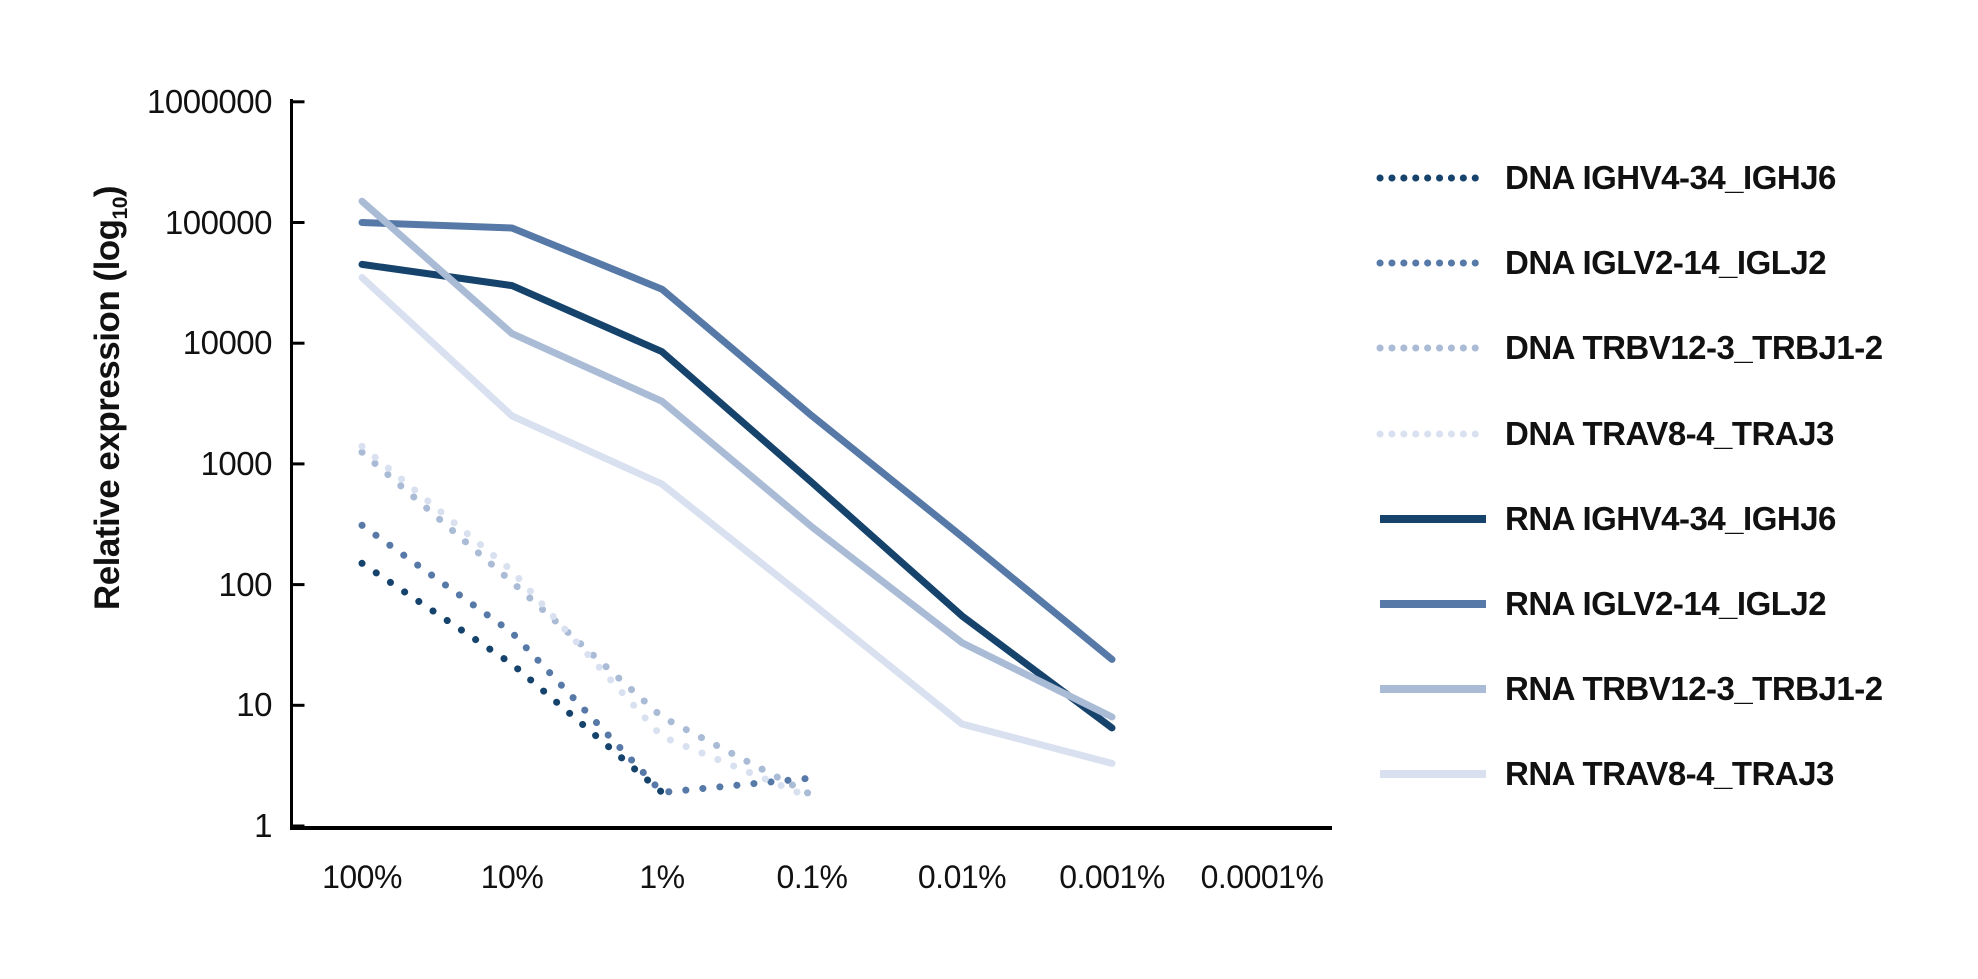  Describe the element at coordinates (245, 584) in the screenshot. I see `y-axis-tick-label: 100` at that location.